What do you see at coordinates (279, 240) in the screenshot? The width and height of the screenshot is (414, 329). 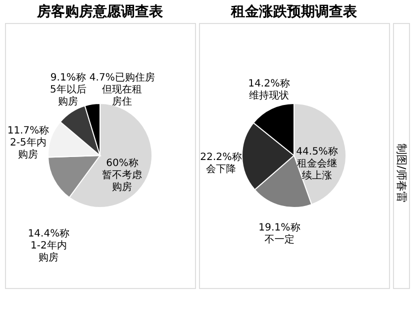 I see `slice-label: 不一定` at bounding box center [279, 240].